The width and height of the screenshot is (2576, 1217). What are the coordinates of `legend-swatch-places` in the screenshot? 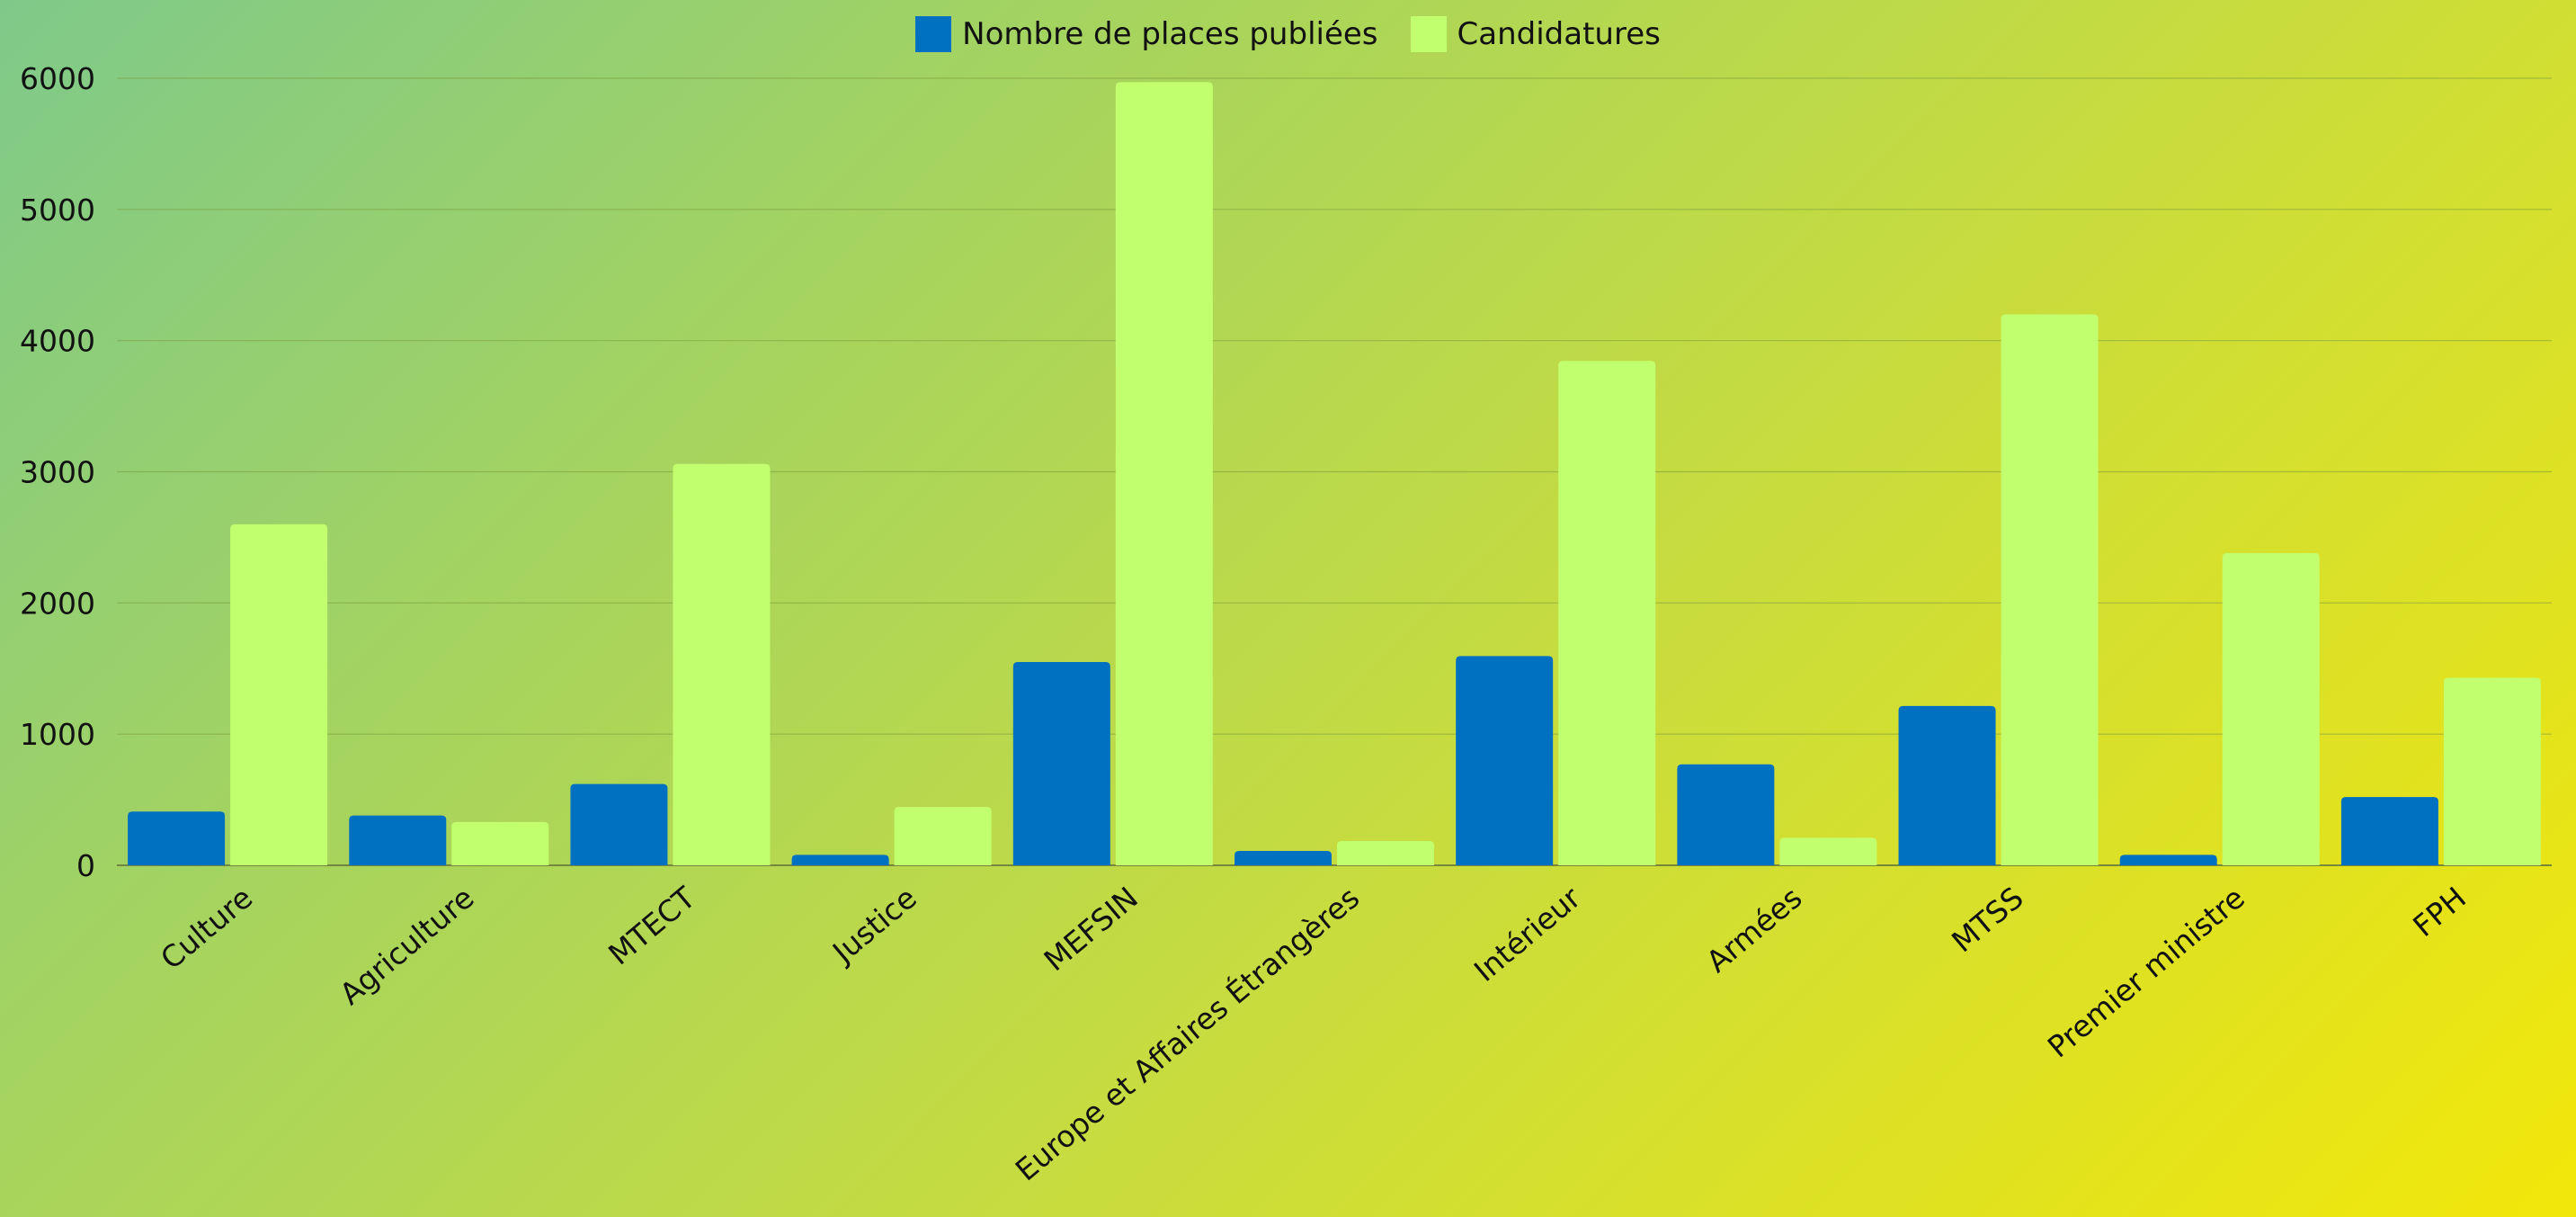 It's located at (934, 34).